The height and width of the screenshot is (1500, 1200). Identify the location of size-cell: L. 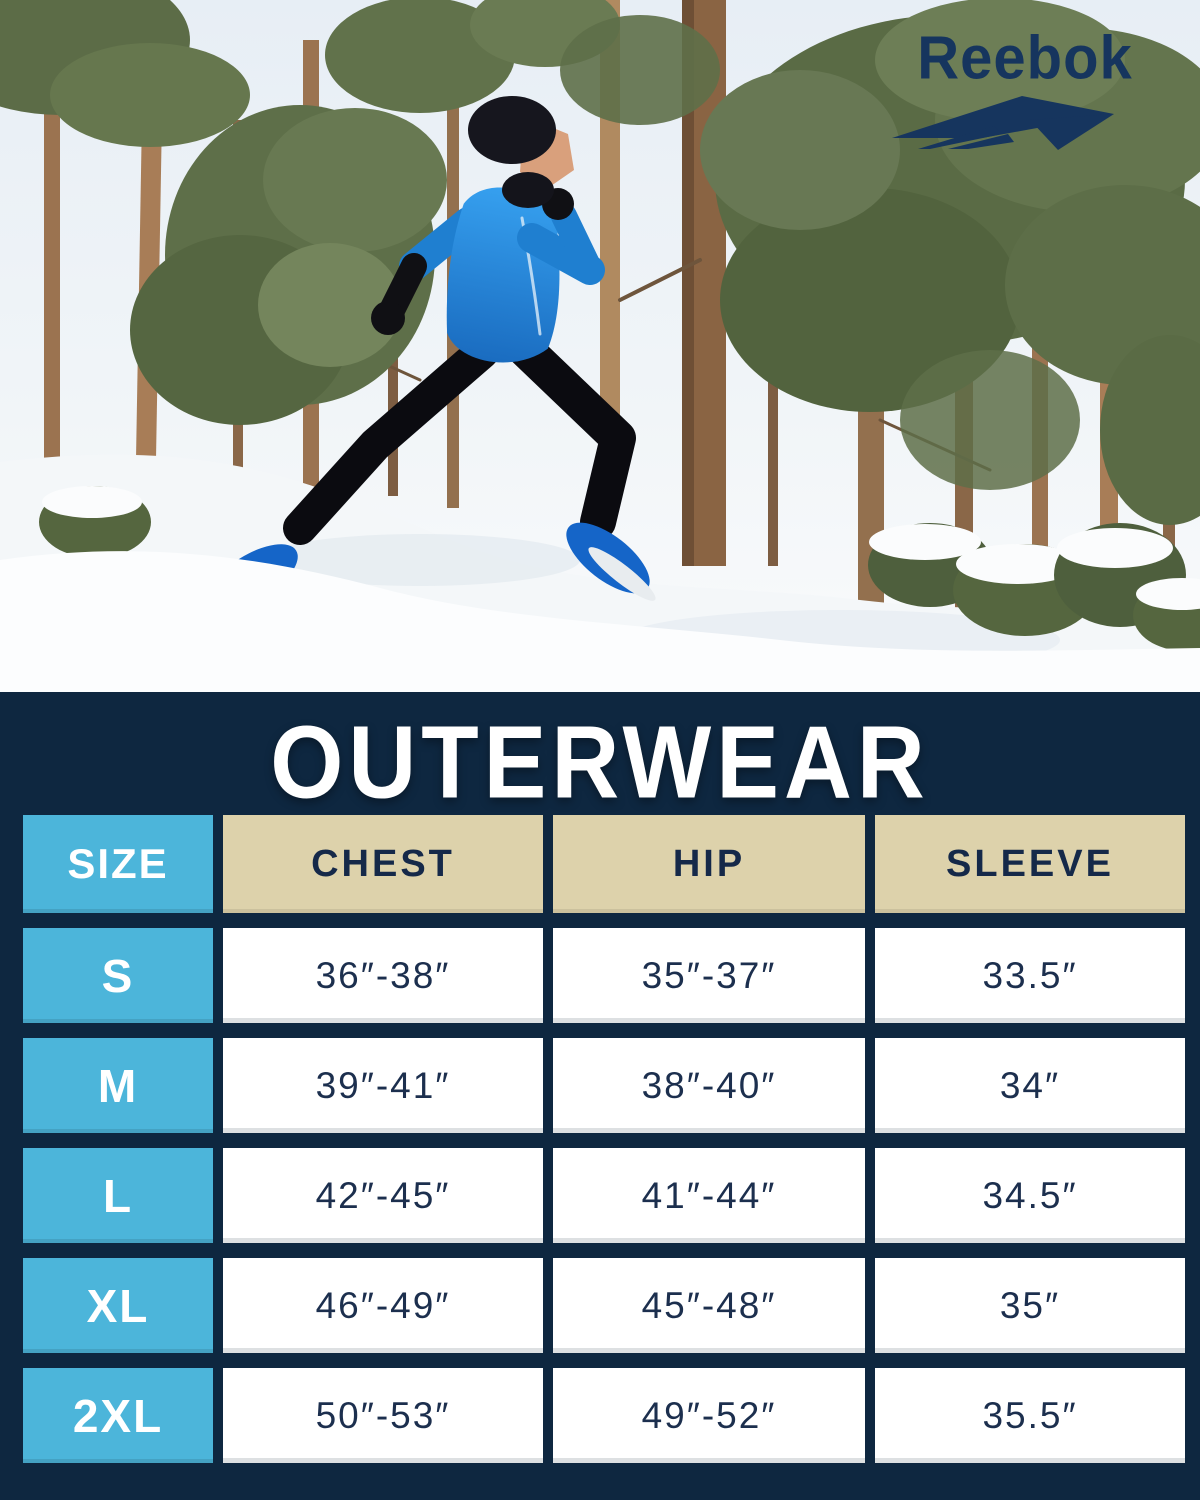
(118, 1195).